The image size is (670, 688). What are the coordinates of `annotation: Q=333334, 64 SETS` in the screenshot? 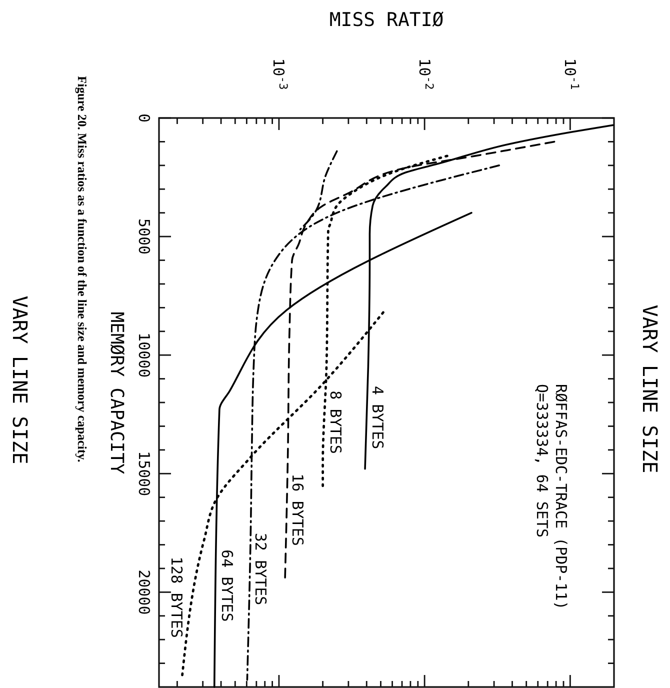 It's located at (542, 461).